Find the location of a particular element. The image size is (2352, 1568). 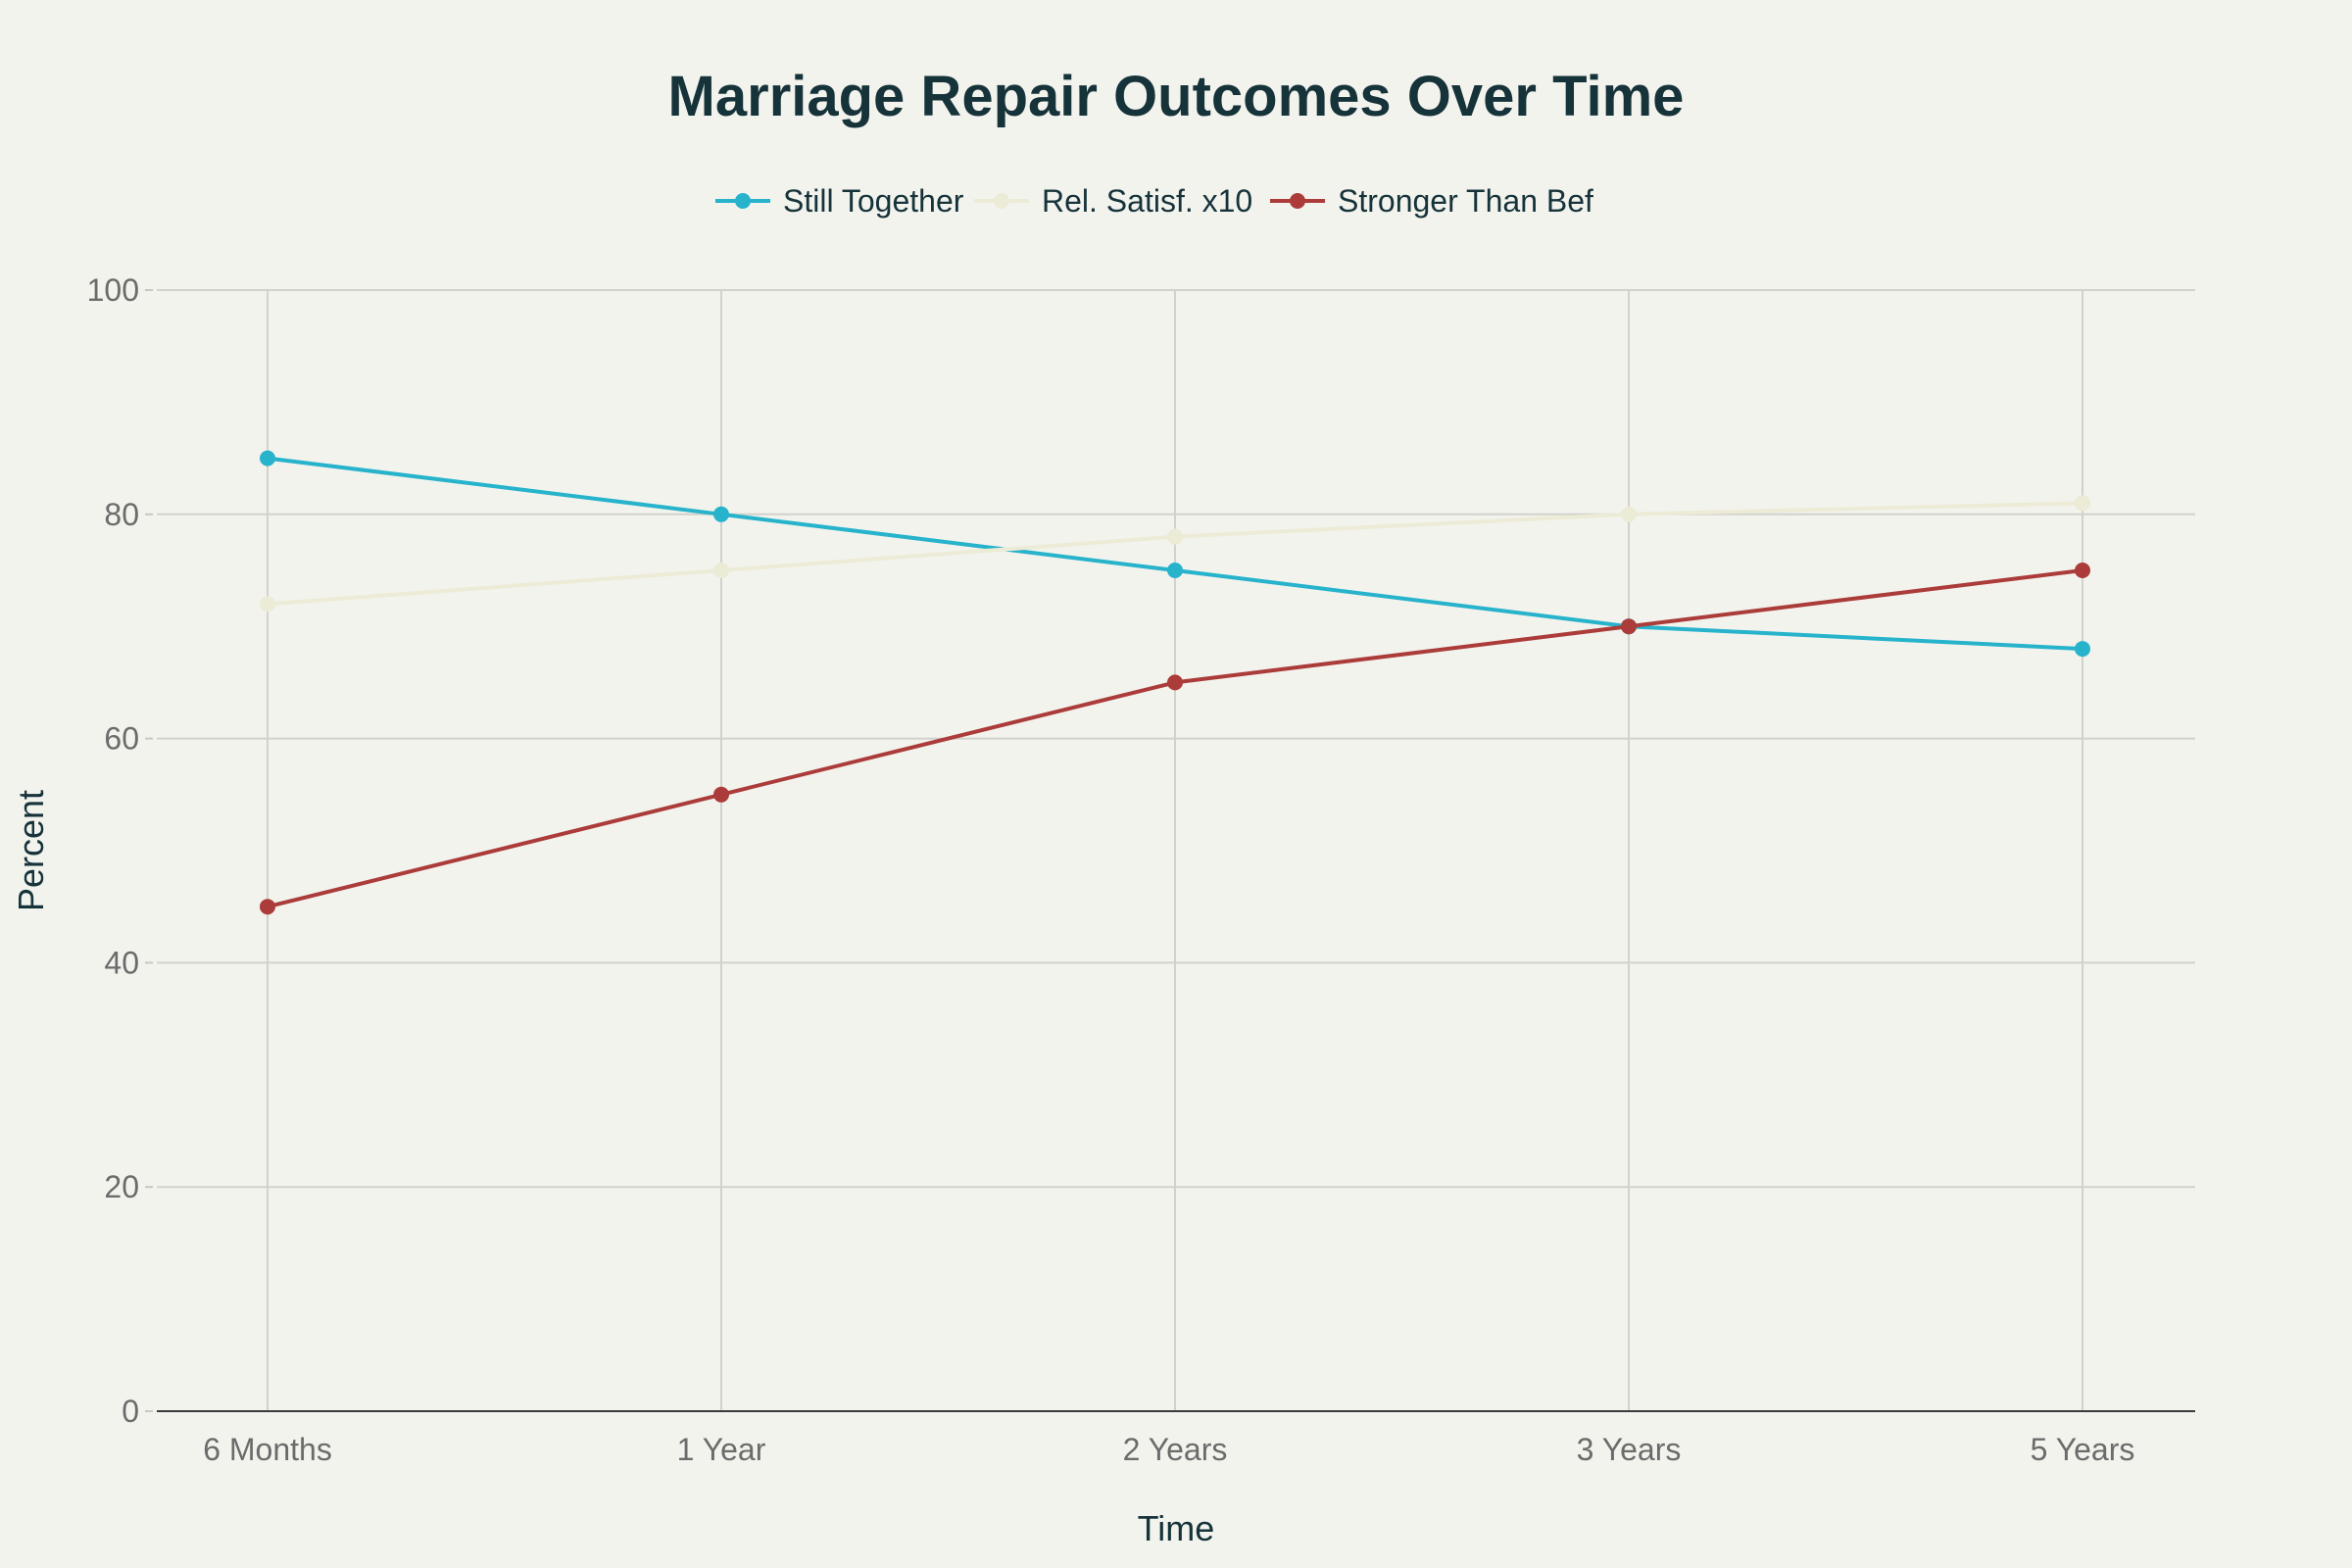

legend-label: Still Together is located at coordinates (873, 201).